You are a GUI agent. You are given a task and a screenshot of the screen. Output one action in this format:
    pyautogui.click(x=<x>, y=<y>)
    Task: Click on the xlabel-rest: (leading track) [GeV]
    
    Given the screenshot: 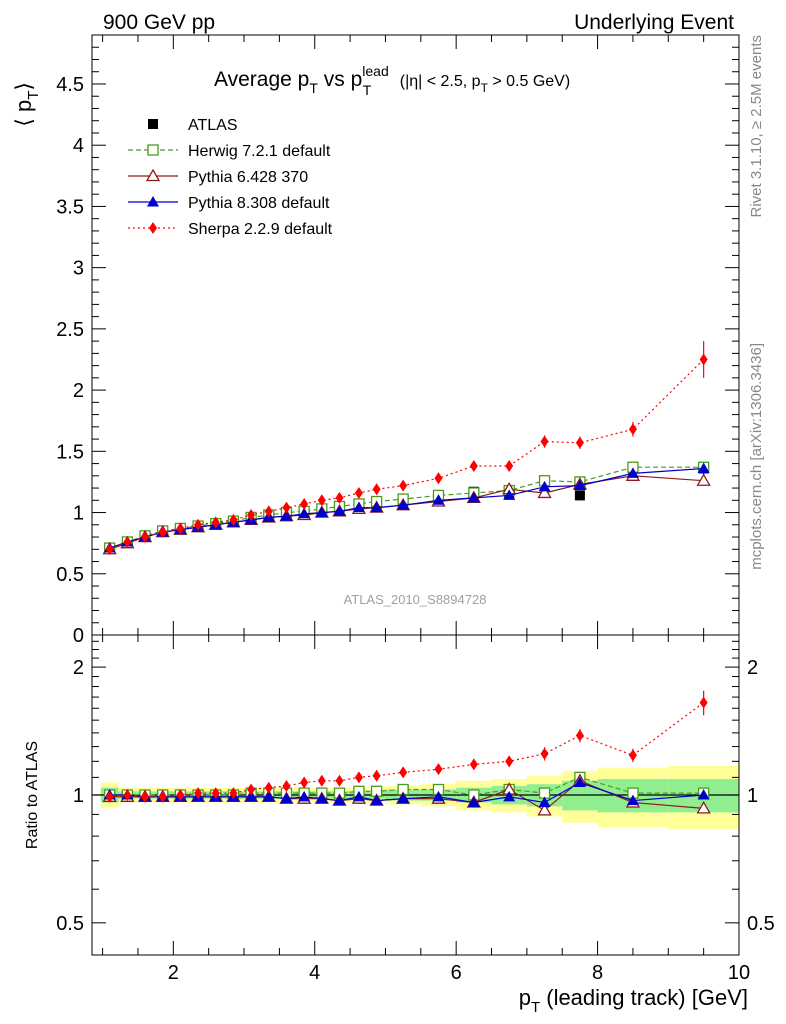 What is the action you would take?
    pyautogui.click(x=644, y=997)
    